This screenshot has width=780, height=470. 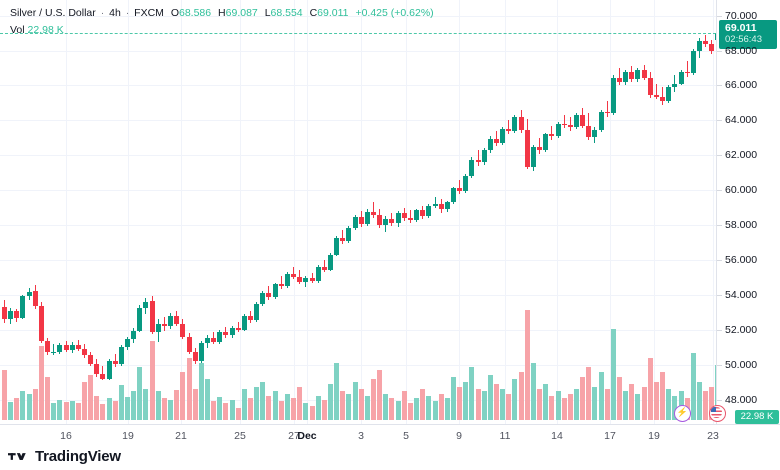 What do you see at coordinates (358, 330) in the screenshot?
I see `gridline-horizontal` at bounding box center [358, 330].